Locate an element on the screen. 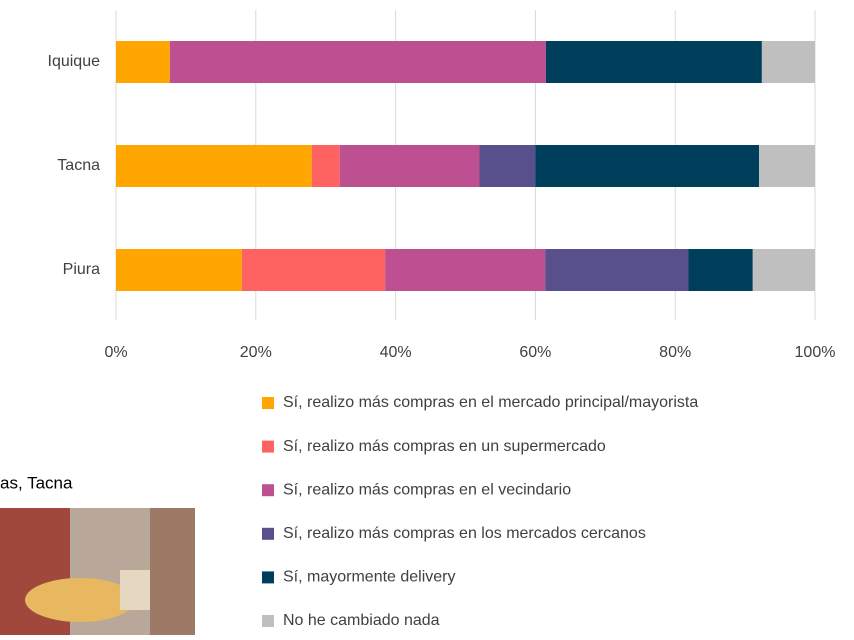 The height and width of the screenshot is (640, 854). legend-label: No he cambiado nada is located at coordinates (361, 620).